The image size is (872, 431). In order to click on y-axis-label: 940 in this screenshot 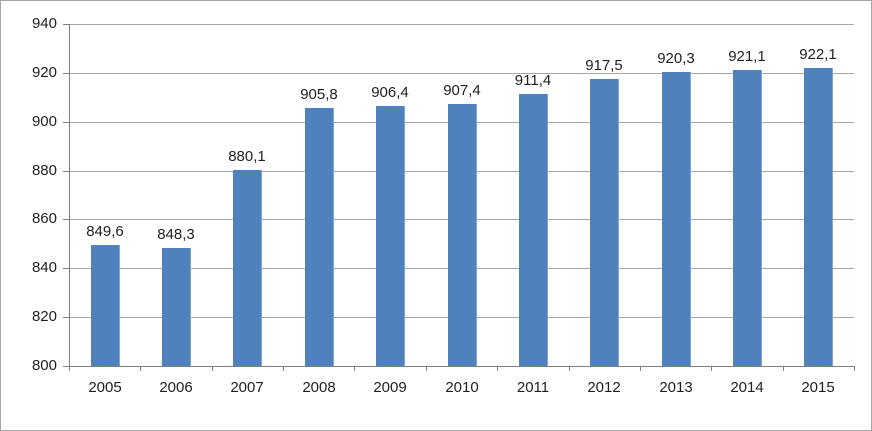, I will do `click(44, 23)`.